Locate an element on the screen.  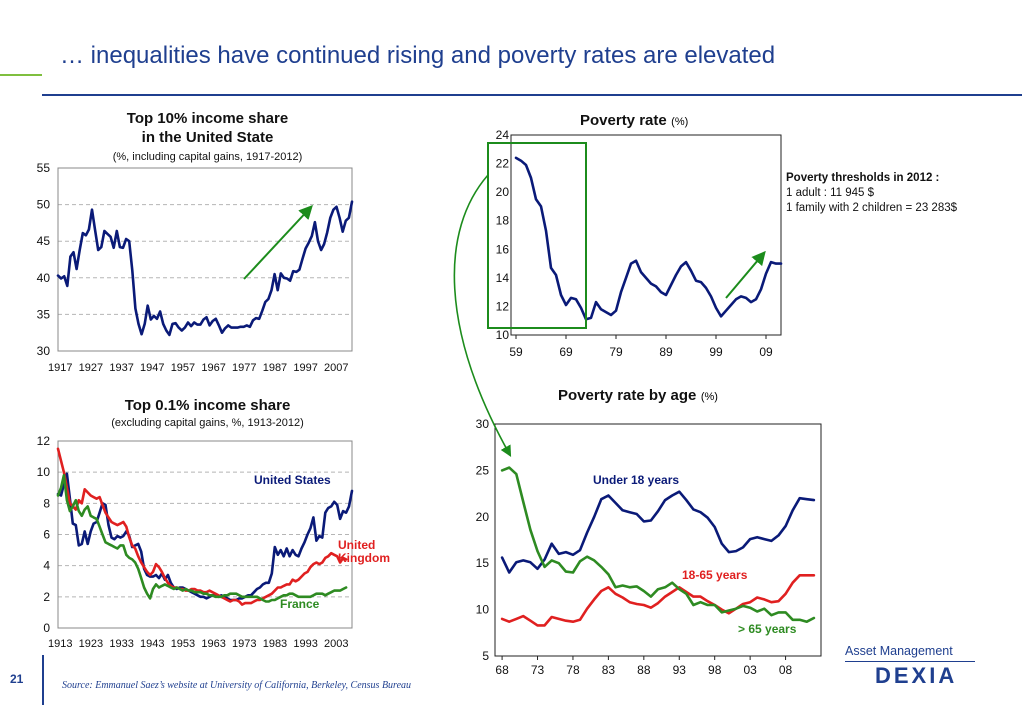
chart1-title: Top 10% income share in the United State is located at coordinates (207, 128).